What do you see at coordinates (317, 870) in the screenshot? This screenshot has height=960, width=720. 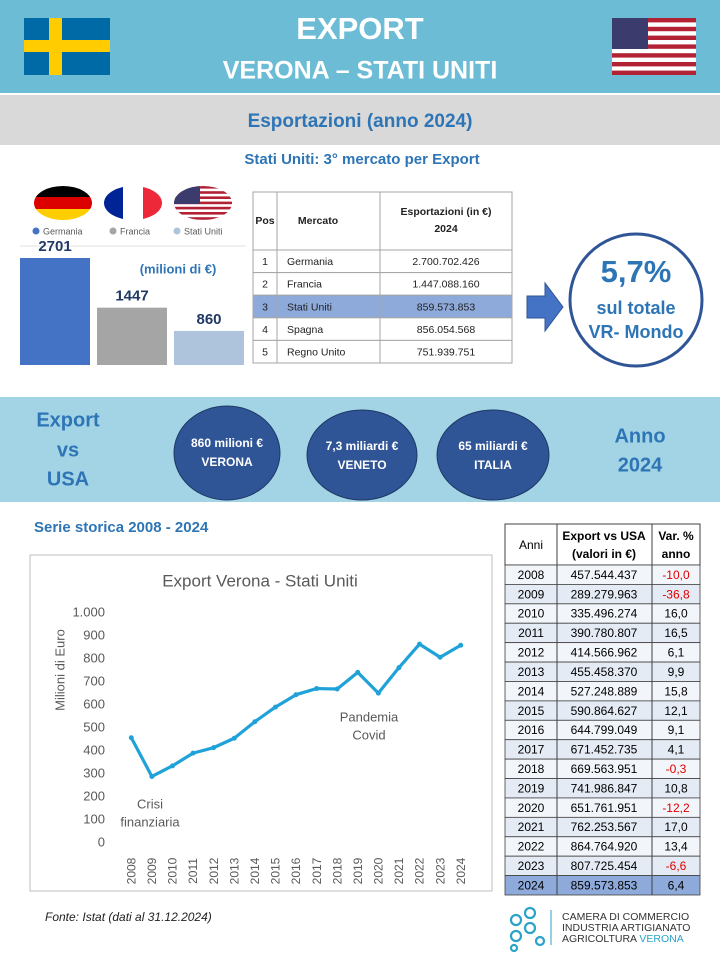 I see `x-tick-label: 2017` at bounding box center [317, 870].